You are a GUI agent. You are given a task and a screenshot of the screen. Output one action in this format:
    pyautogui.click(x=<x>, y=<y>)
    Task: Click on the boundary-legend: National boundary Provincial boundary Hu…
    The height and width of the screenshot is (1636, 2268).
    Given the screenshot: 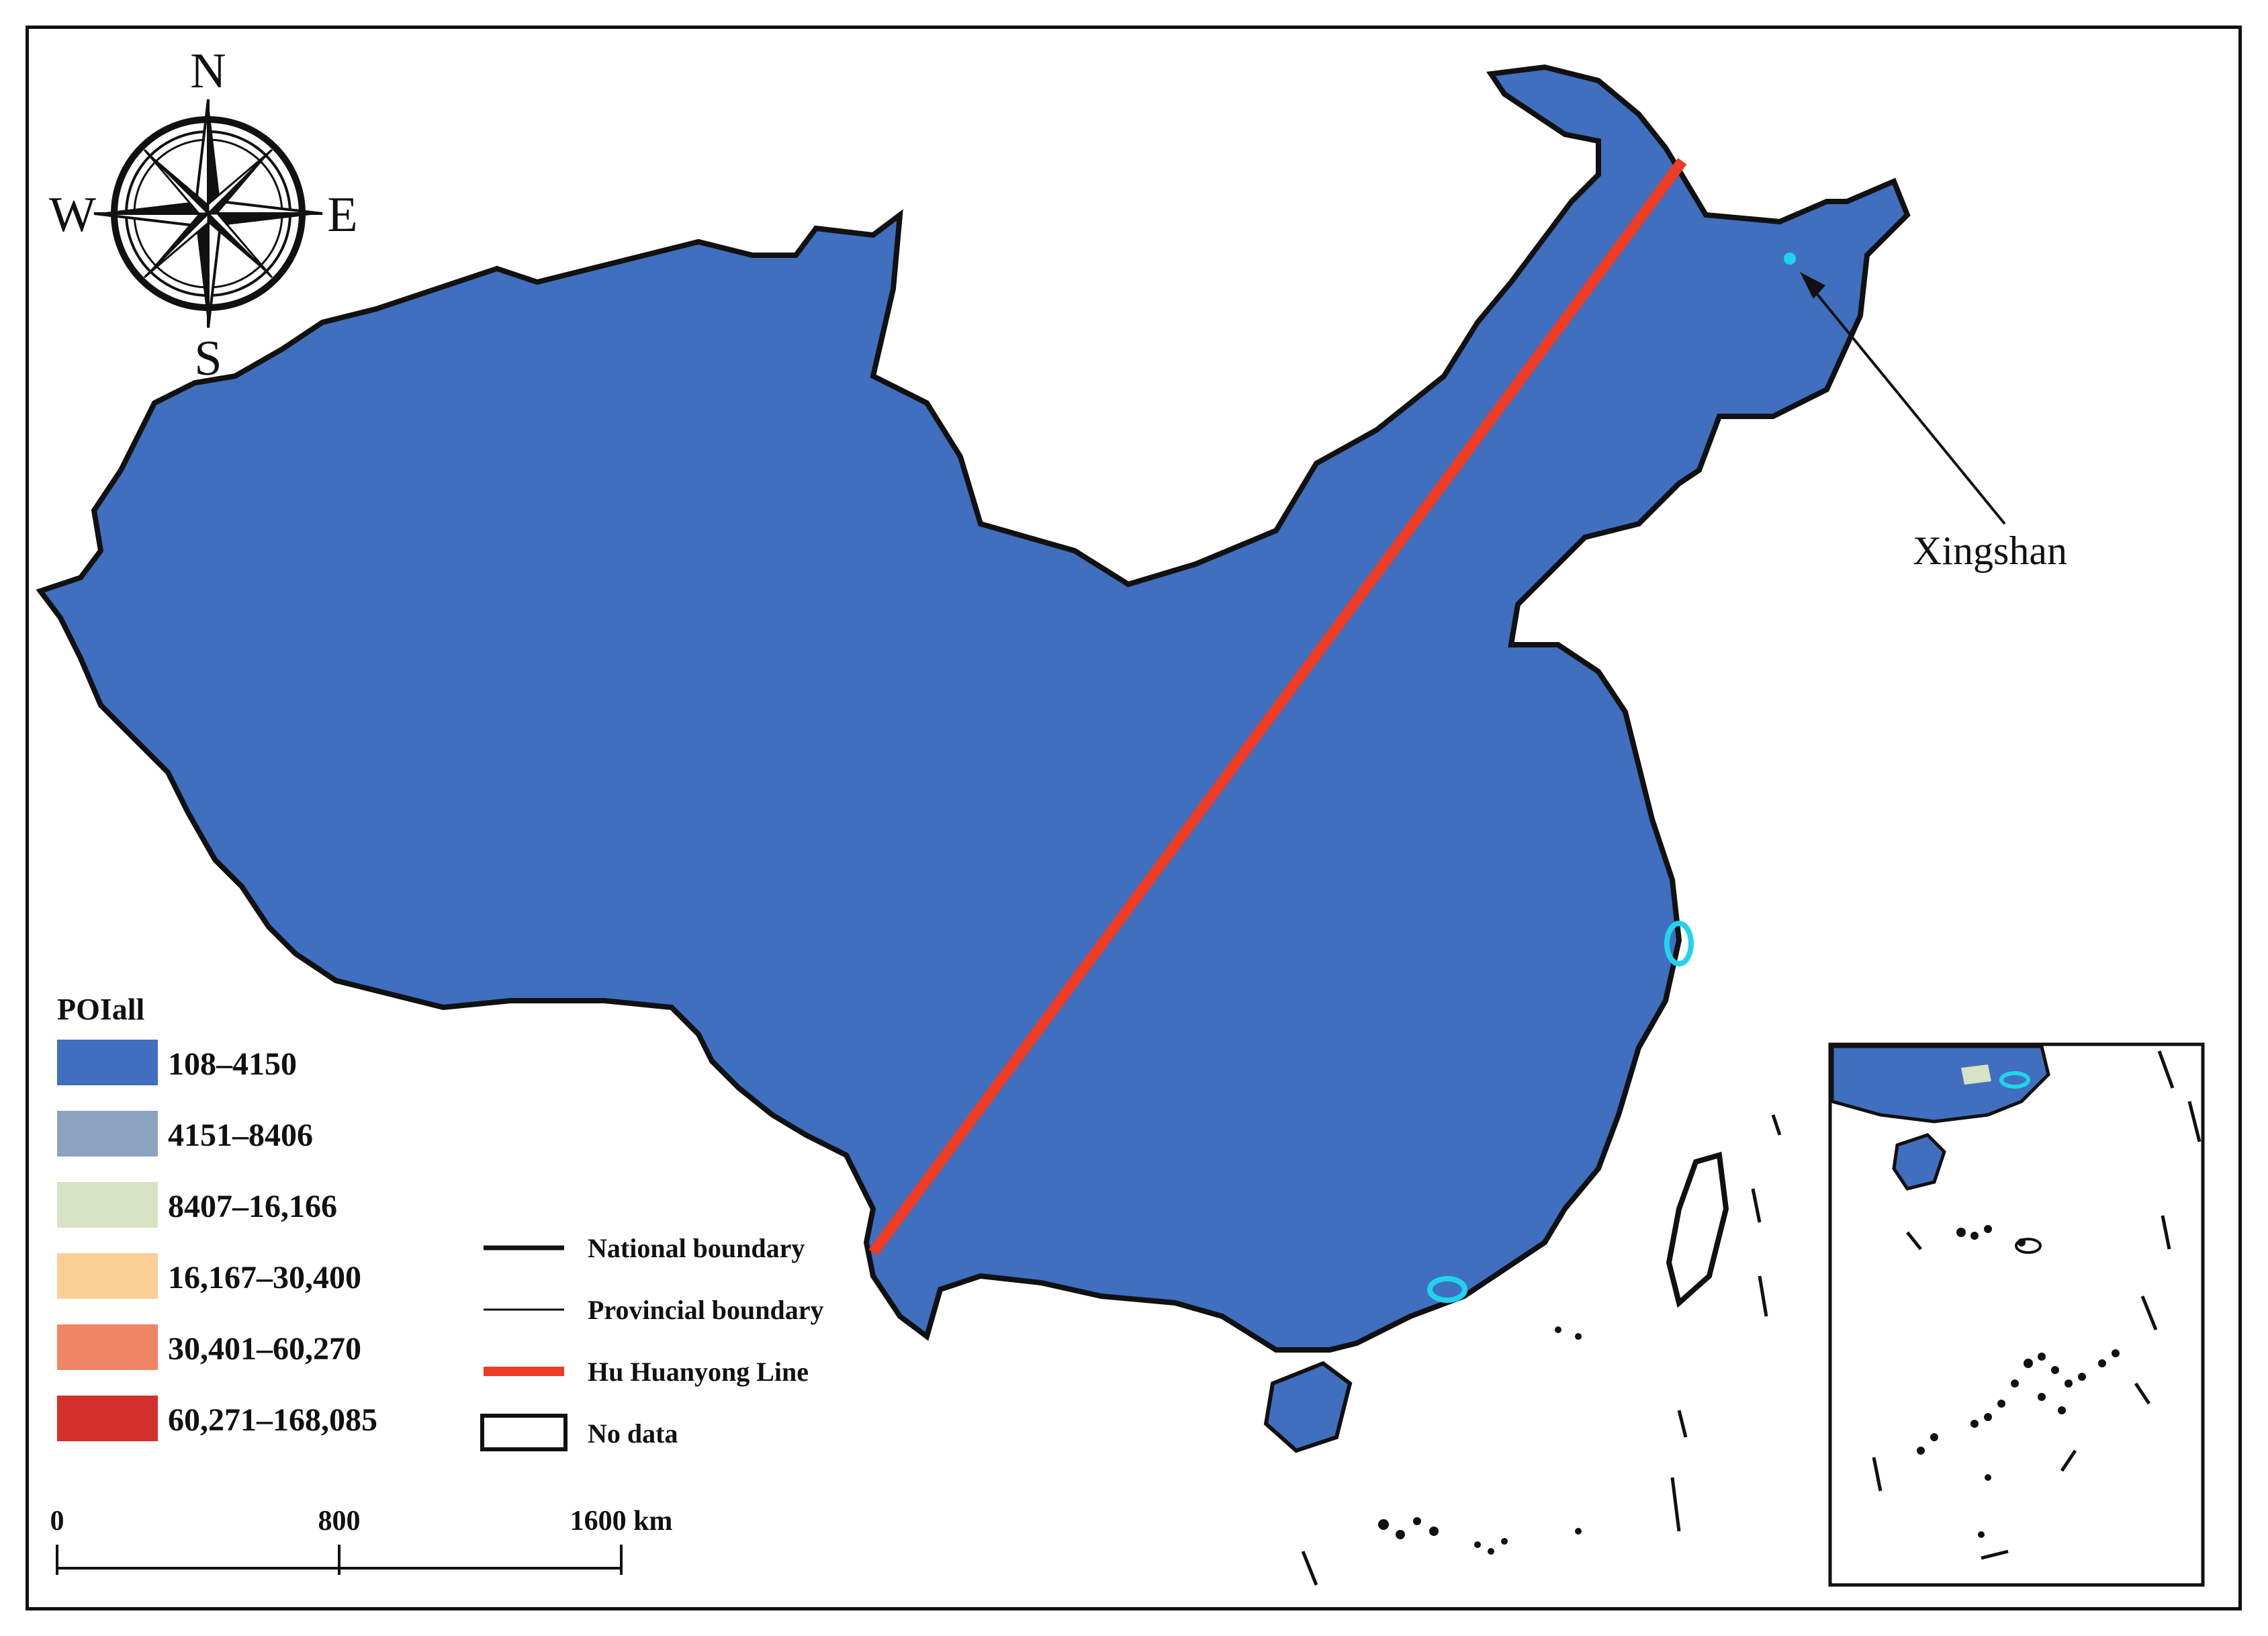 What is the action you would take?
    pyautogui.click(x=652, y=1342)
    